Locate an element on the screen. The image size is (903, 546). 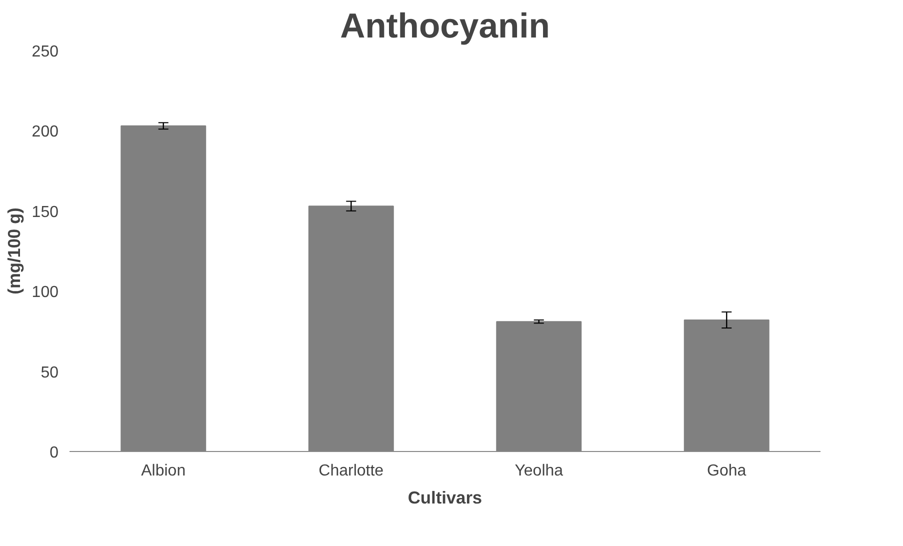
x-tick-label: Albion is located at coordinates (163, 471).